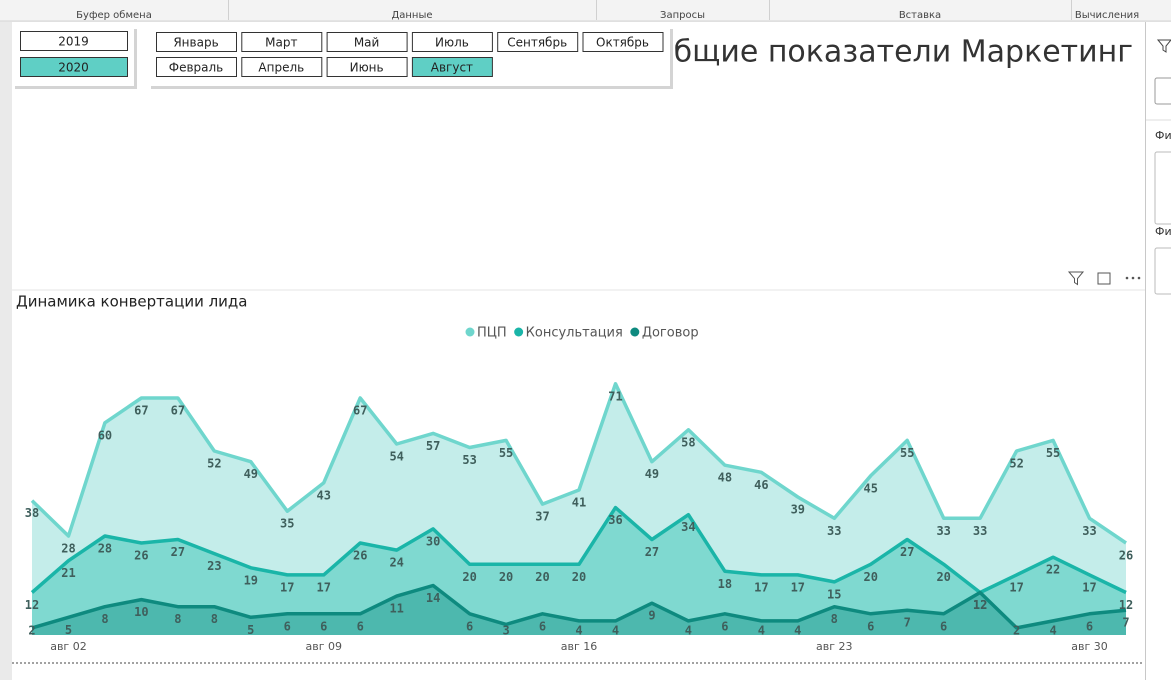 This screenshot has height=680, width=1171. What do you see at coordinates (1163, 46) in the screenshot?
I see `filter-icon` at bounding box center [1163, 46].